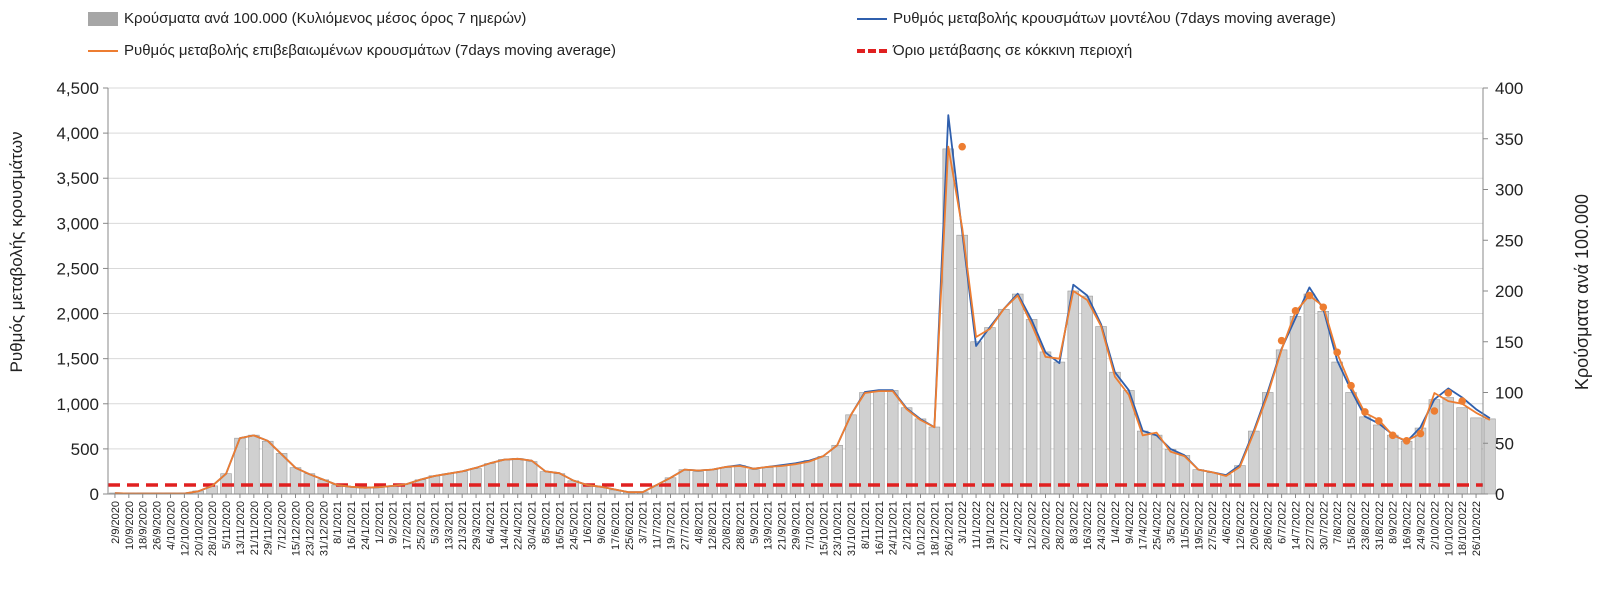 The image size is (1603, 602). I want to click on x-tick-label: 19/5/2022, so click(1199, 525).